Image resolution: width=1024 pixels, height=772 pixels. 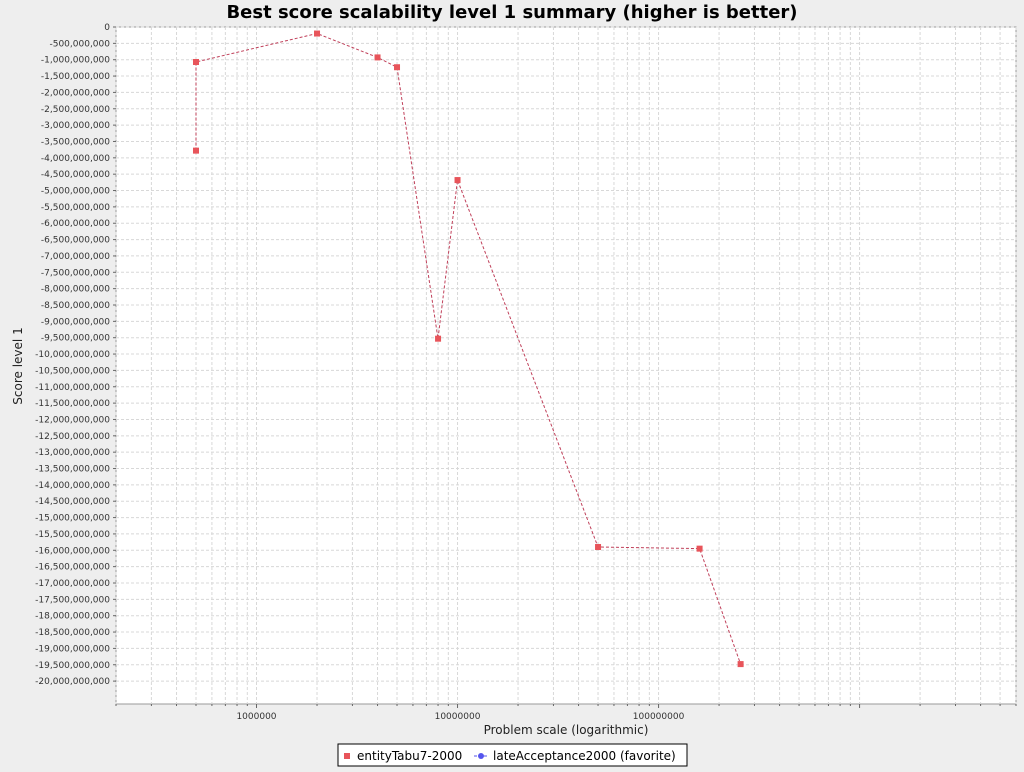 What do you see at coordinates (75, 273) in the screenshot?
I see `y-tick-label: -7,500,000,000` at bounding box center [75, 273].